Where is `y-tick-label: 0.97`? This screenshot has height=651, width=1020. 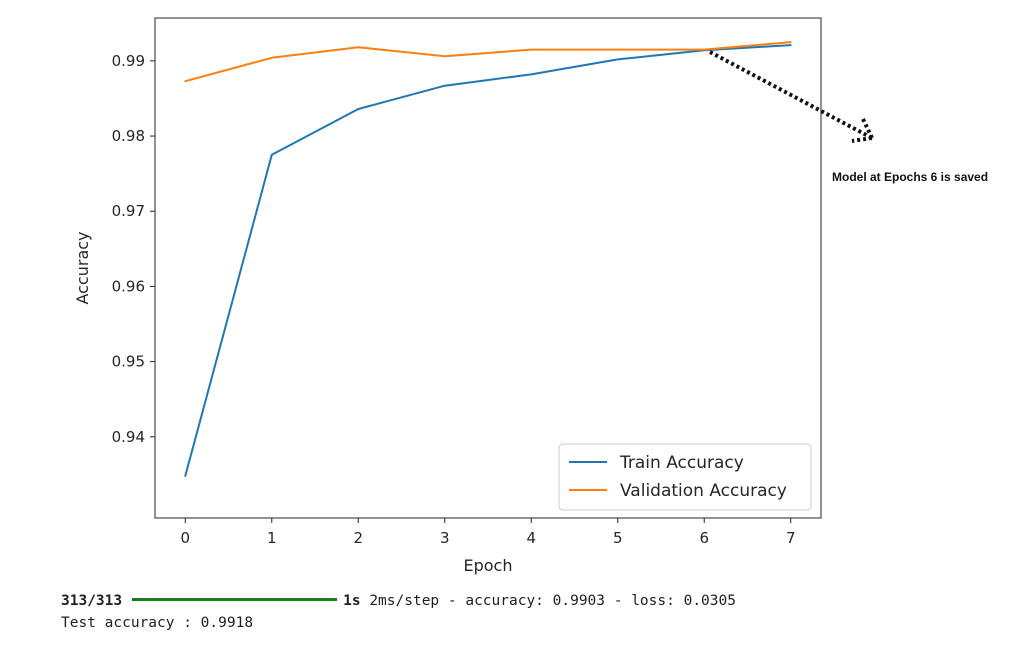
y-tick-label: 0.97 is located at coordinates (128, 211).